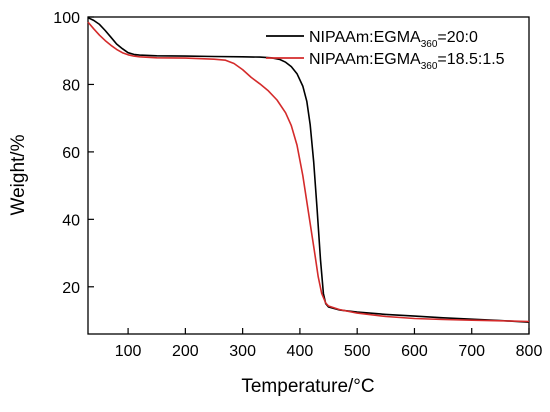 The image size is (550, 412). What do you see at coordinates (242, 351) in the screenshot?
I see `x-tick-label: 300` at bounding box center [242, 351].